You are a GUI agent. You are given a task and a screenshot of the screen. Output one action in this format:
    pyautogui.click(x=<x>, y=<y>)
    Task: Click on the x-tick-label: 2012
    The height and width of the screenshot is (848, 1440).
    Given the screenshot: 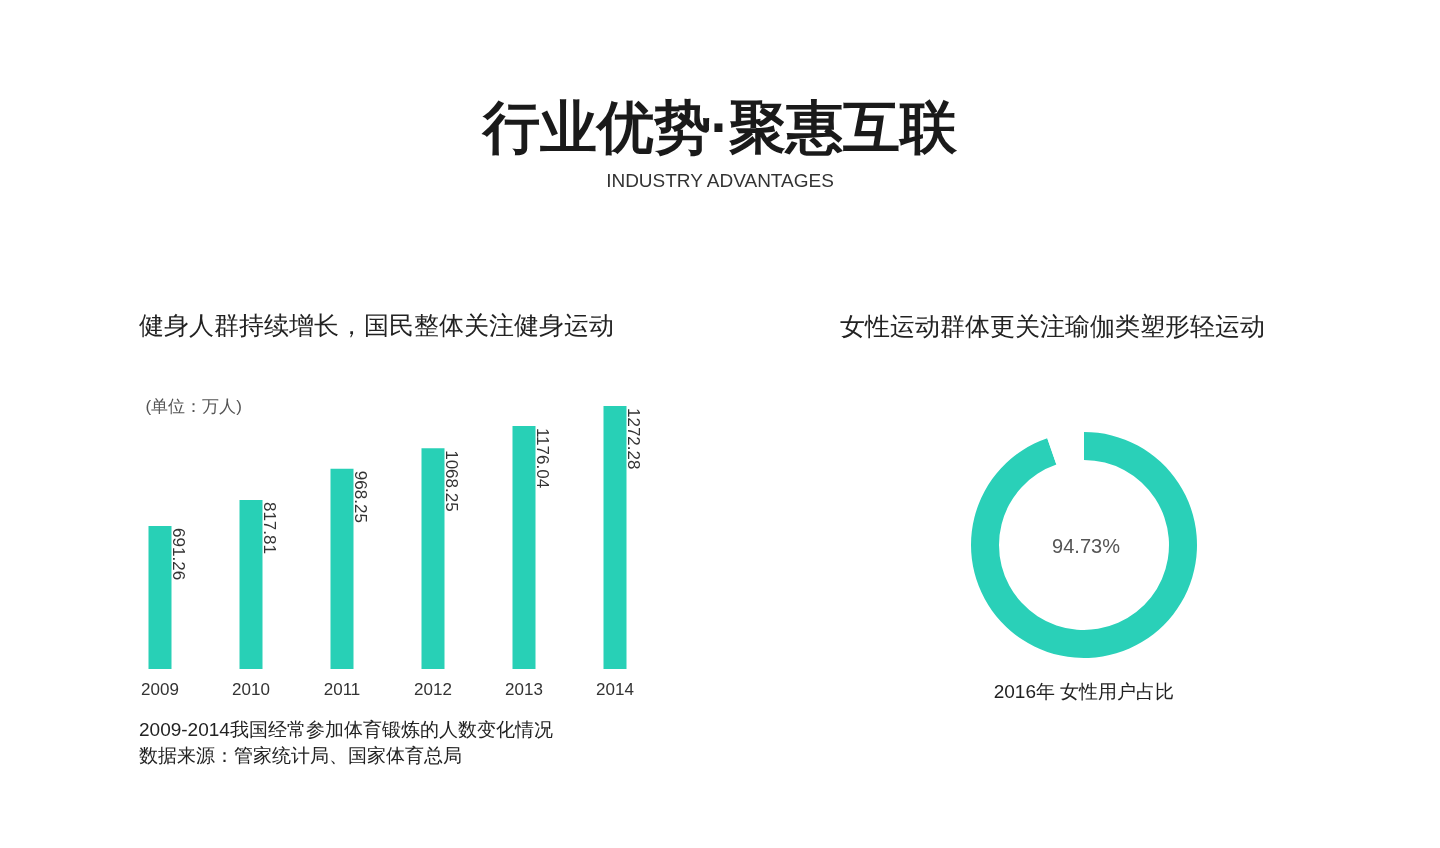 What is the action you would take?
    pyautogui.click(x=433, y=689)
    